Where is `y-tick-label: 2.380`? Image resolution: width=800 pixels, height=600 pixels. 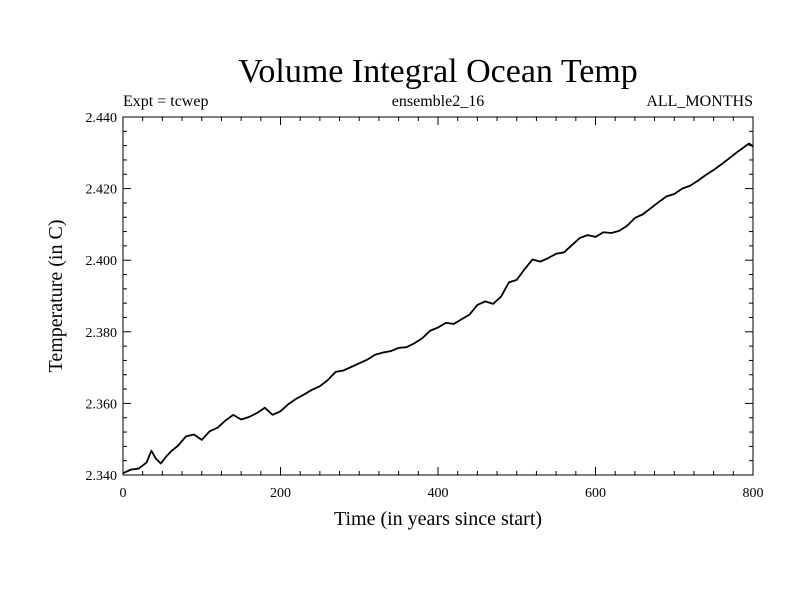
y-tick-label: 2.380 is located at coordinates (102, 333).